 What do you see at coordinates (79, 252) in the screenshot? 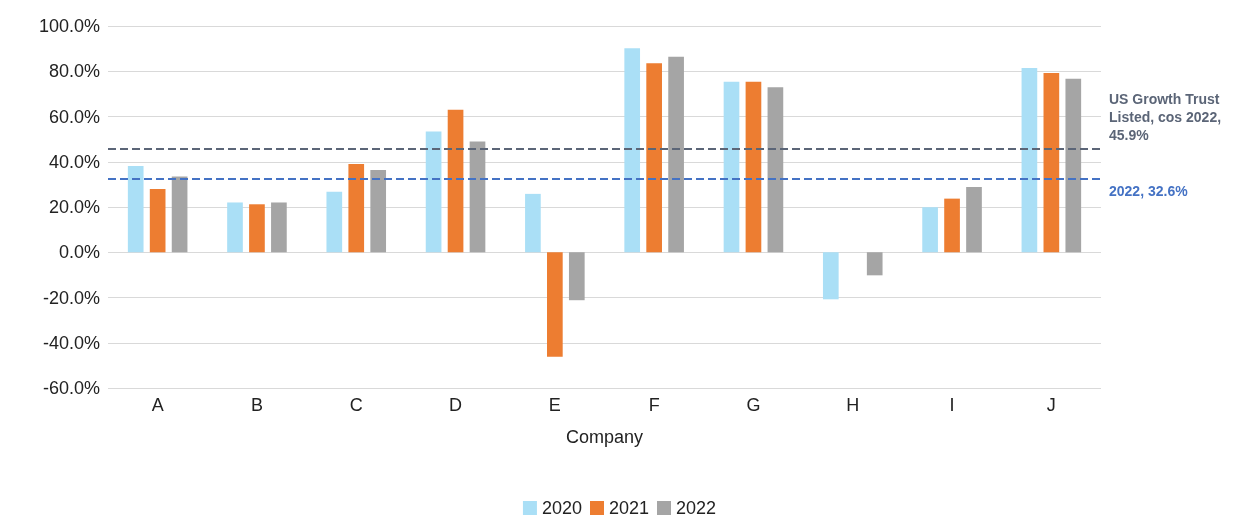
I see `y-tick-label: 0.0%` at bounding box center [79, 252].